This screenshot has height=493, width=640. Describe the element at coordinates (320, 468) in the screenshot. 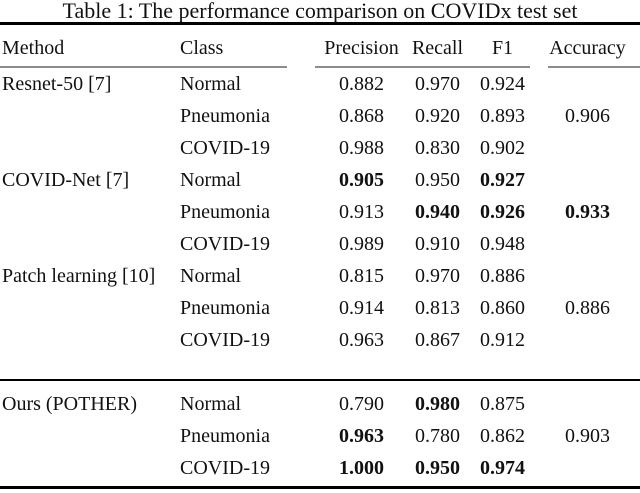

I see `table-row: COVID-19 1.000 0.950 0.974` at that location.